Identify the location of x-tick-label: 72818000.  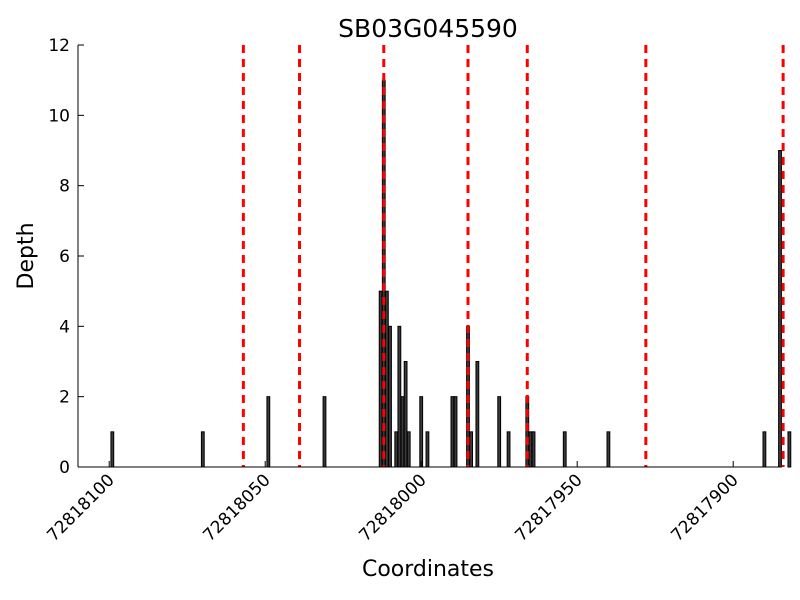
(392, 507).